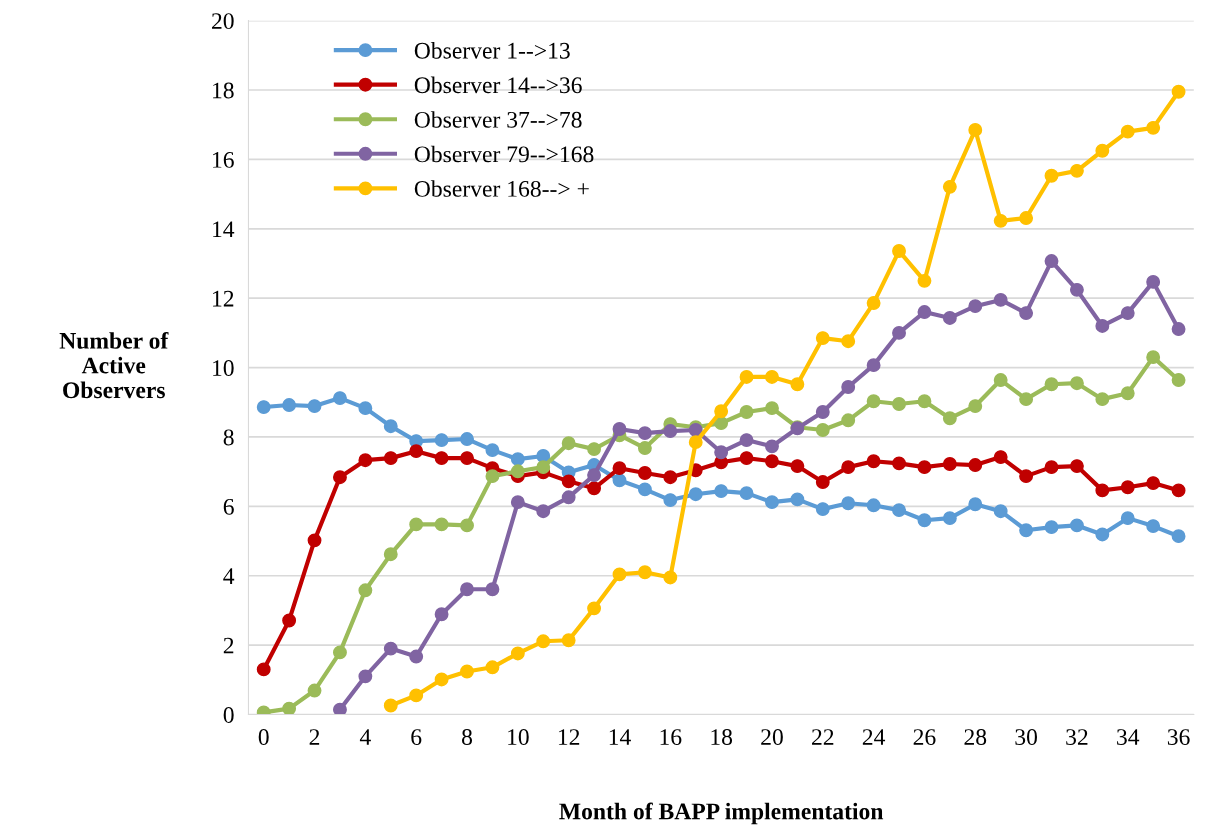 The image size is (1212, 826). Describe the element at coordinates (518, 737) in the screenshot. I see `x-tick-label: 10` at that location.